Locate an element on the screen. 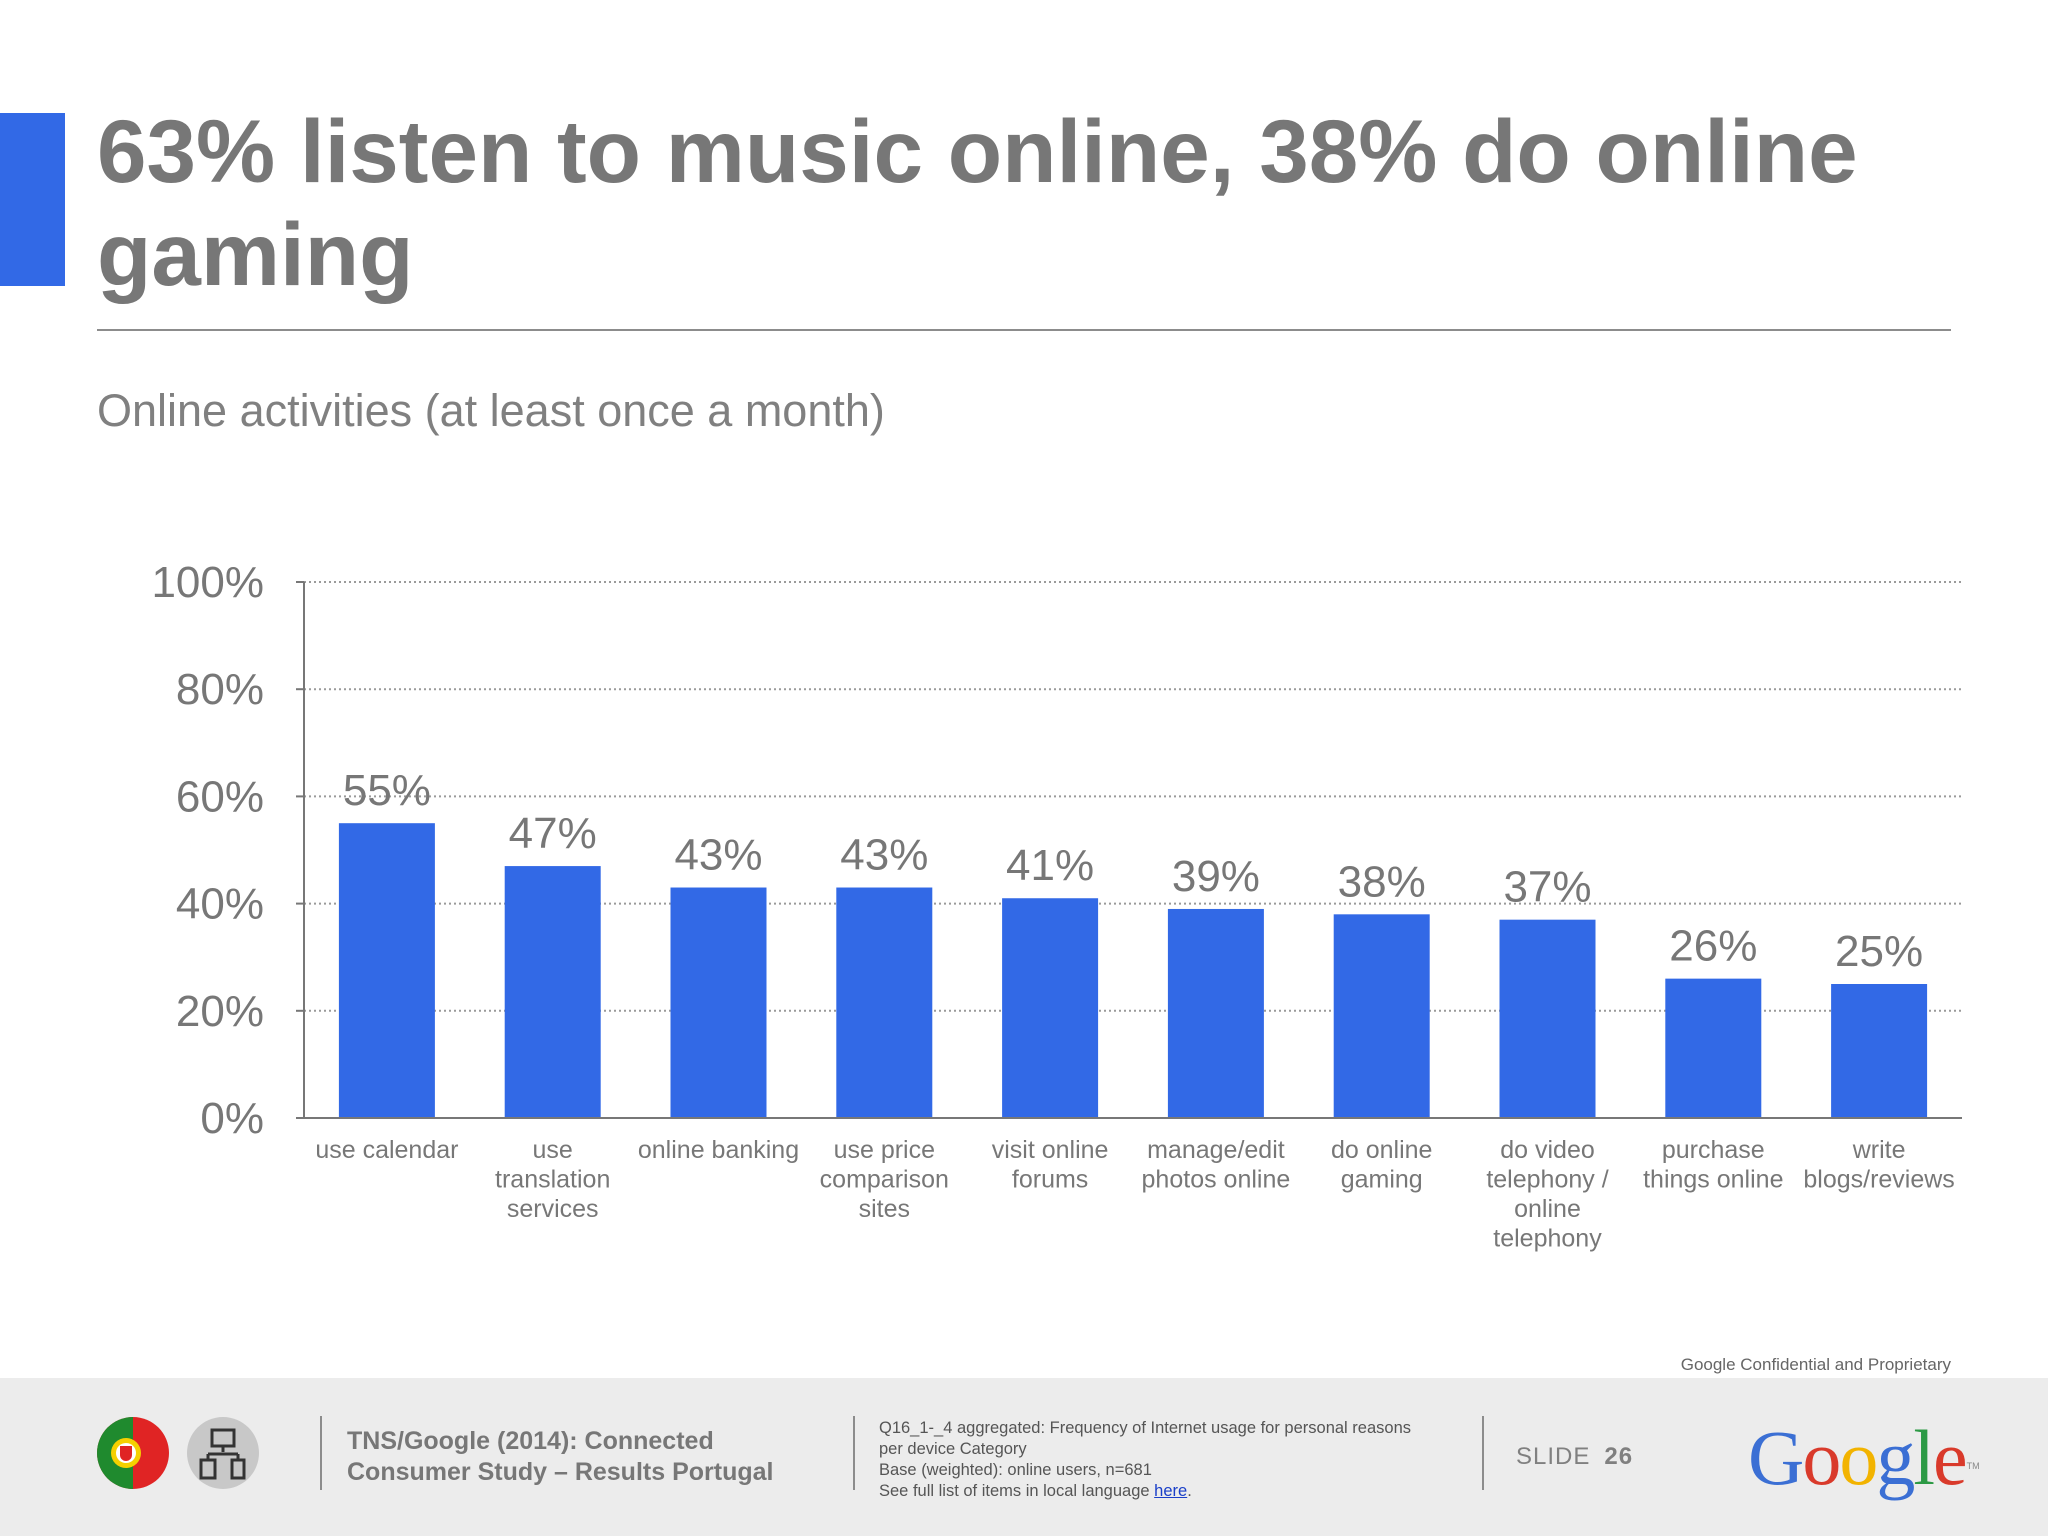 The width and height of the screenshot is (2048, 1536). x-category-line: sites is located at coordinates (884, 1209).